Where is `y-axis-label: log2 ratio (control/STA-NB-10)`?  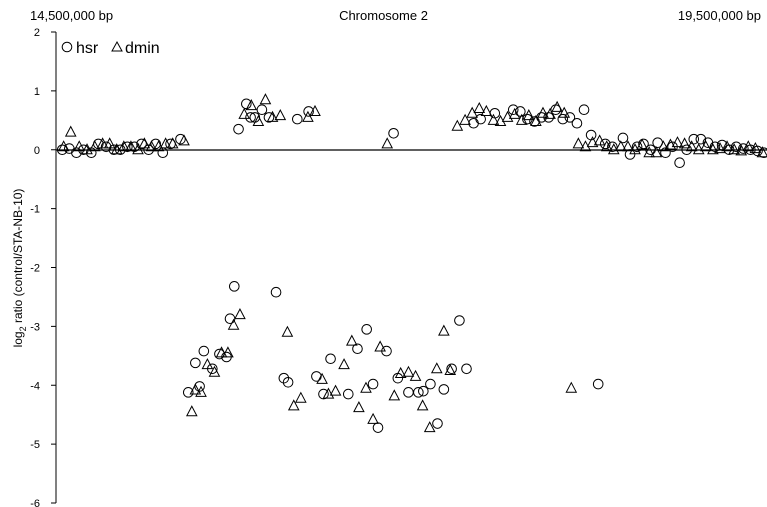 y-axis-label: log2 ratio (control/STA-NB-10) is located at coordinates (19, 268).